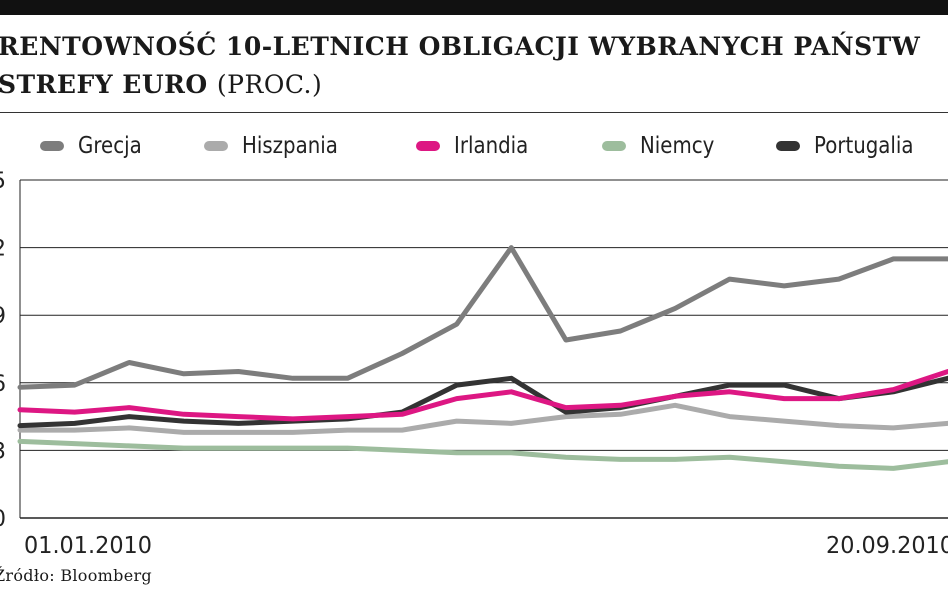 This screenshot has height=593, width=948. What do you see at coordinates (428, 146) in the screenshot?
I see `legend-swatch-irlandia` at bounding box center [428, 146].